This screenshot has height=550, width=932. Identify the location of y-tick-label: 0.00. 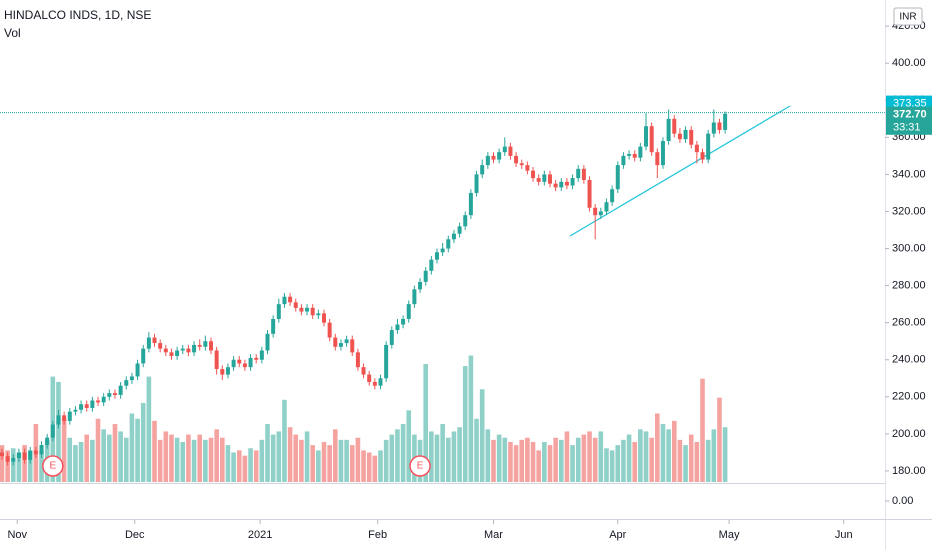
(902, 501).